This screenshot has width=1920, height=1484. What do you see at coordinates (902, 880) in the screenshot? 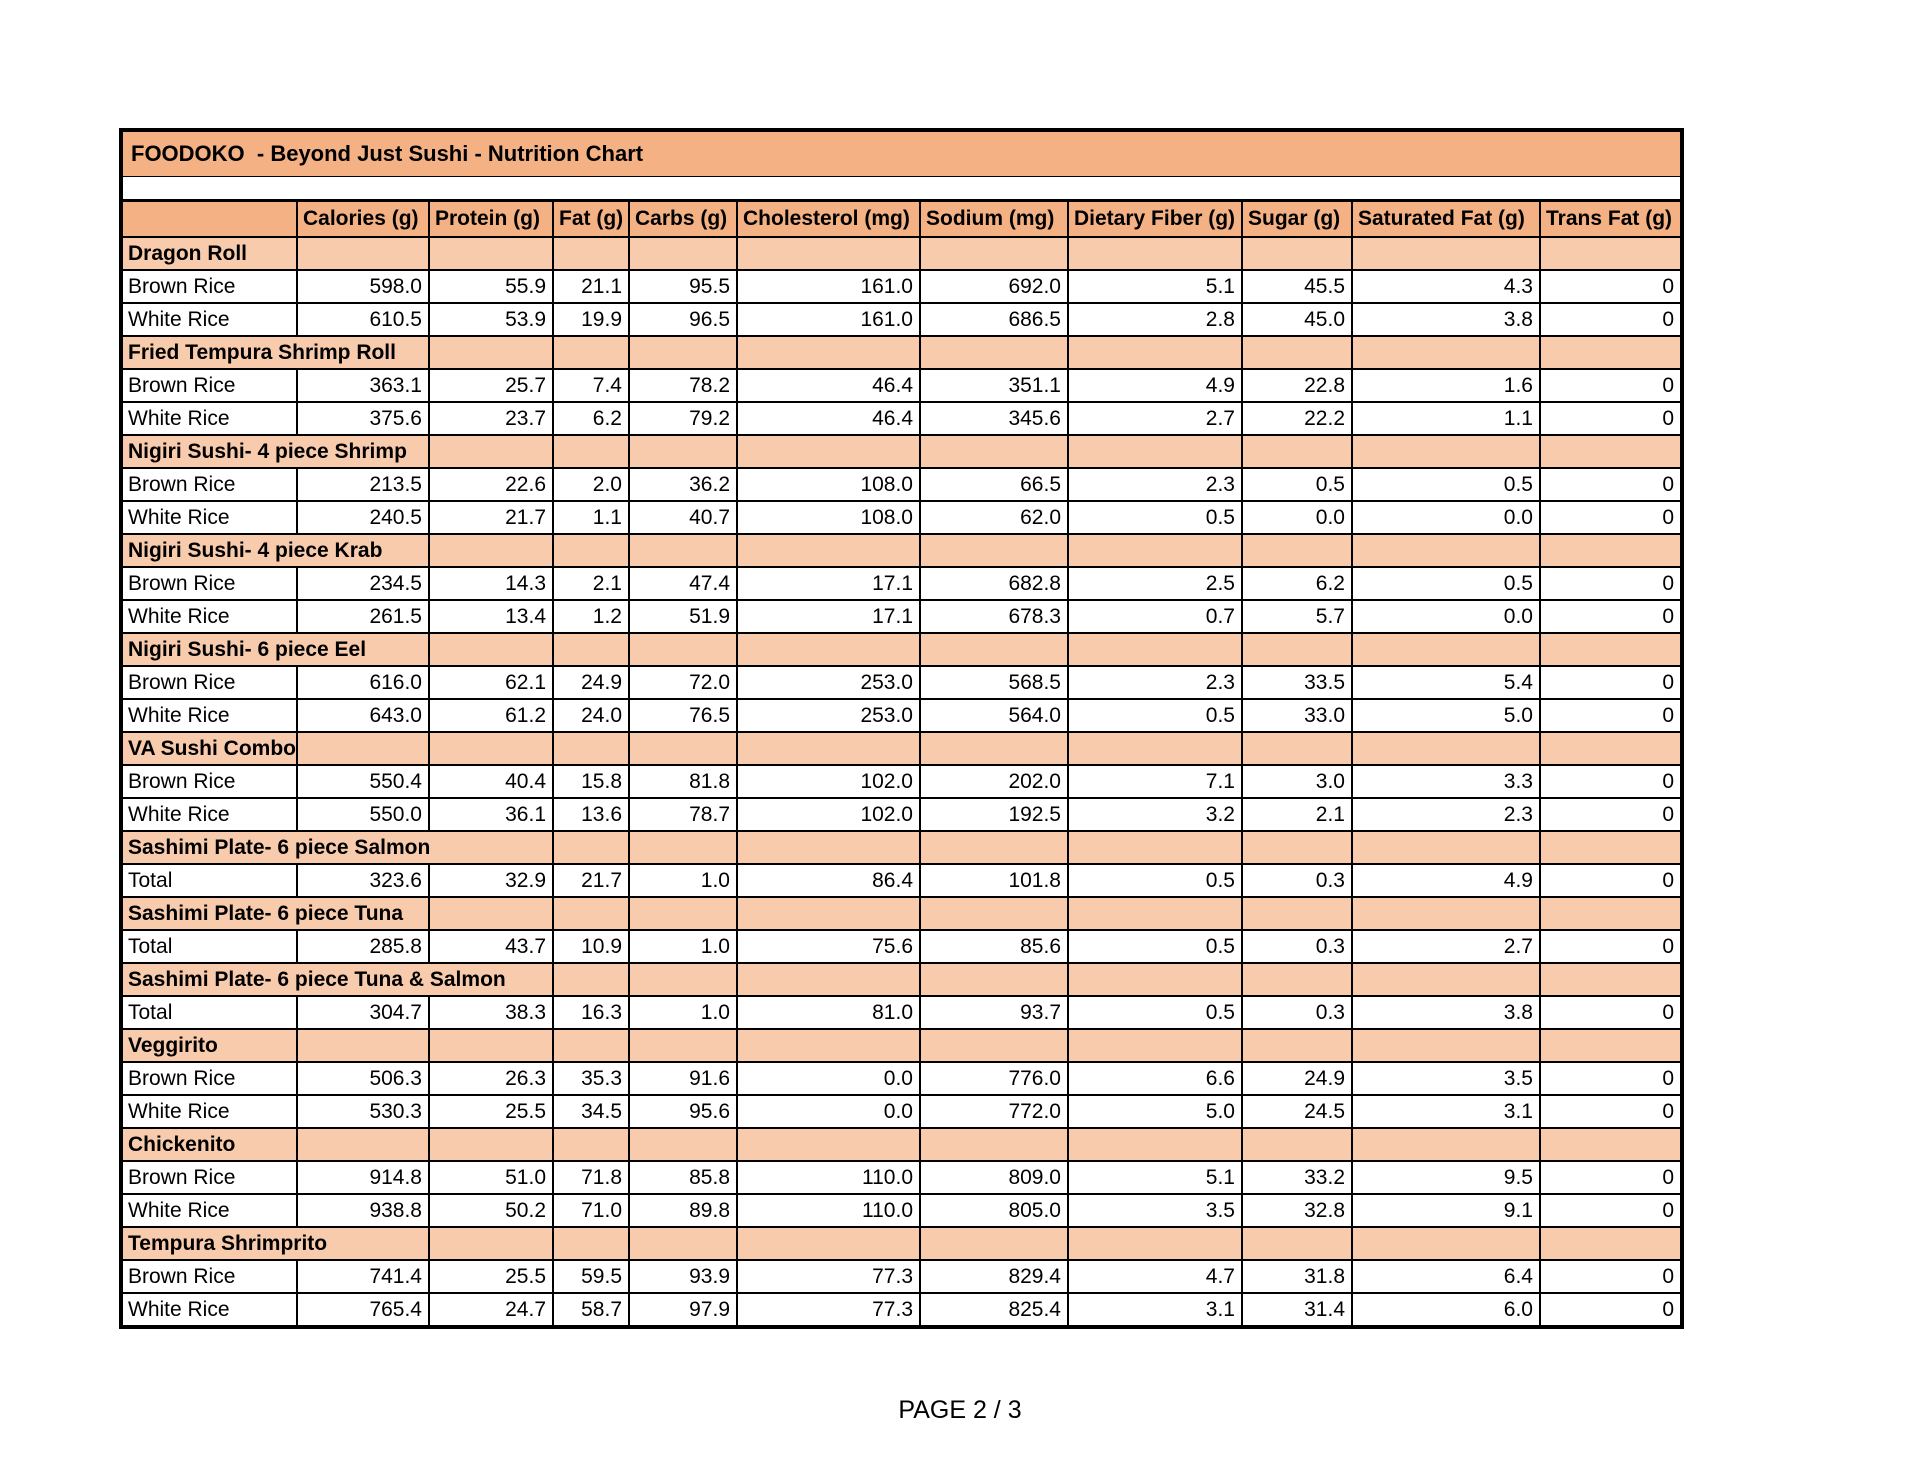
I see `table-row: Total 323.6 32.9 21.7 1.0 86.4 101.8 0.5 0.3 4.9 0` at bounding box center [902, 880].